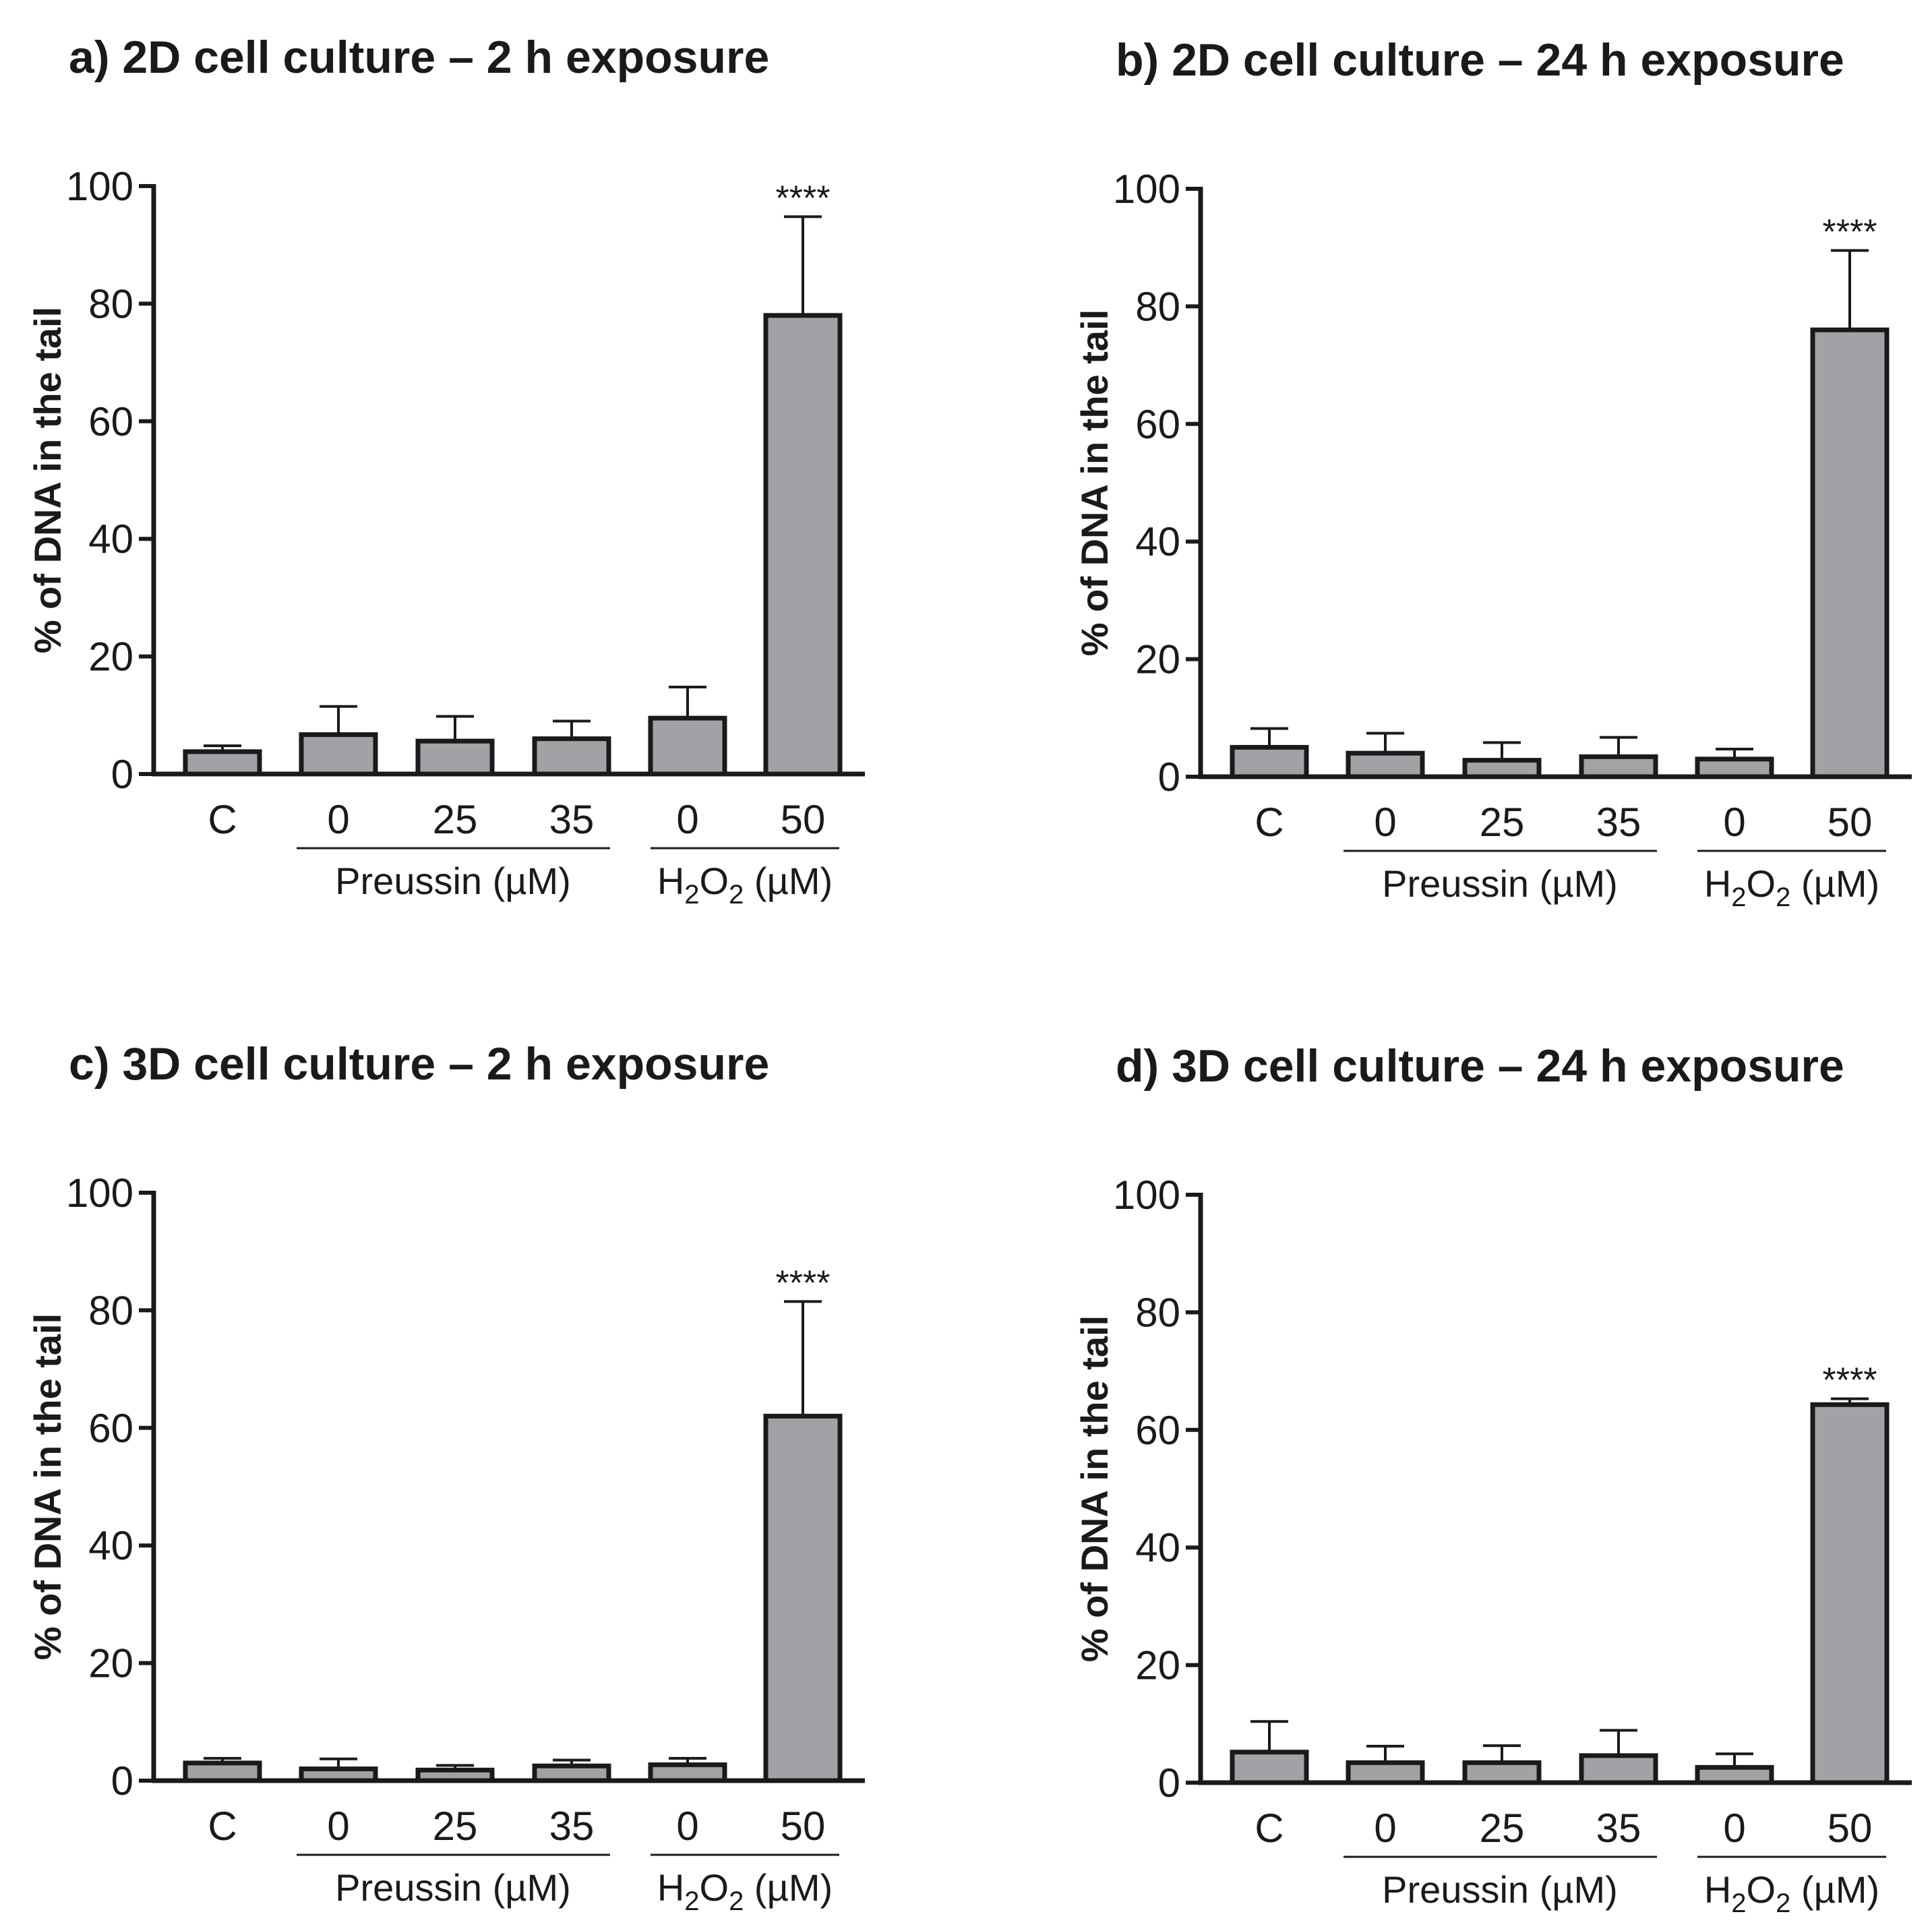 The height and width of the screenshot is (1931, 1932). Describe the element at coordinates (1480, 1066) in the screenshot. I see `chart-title: d) 3D cell culture – 24 h exposure` at that location.